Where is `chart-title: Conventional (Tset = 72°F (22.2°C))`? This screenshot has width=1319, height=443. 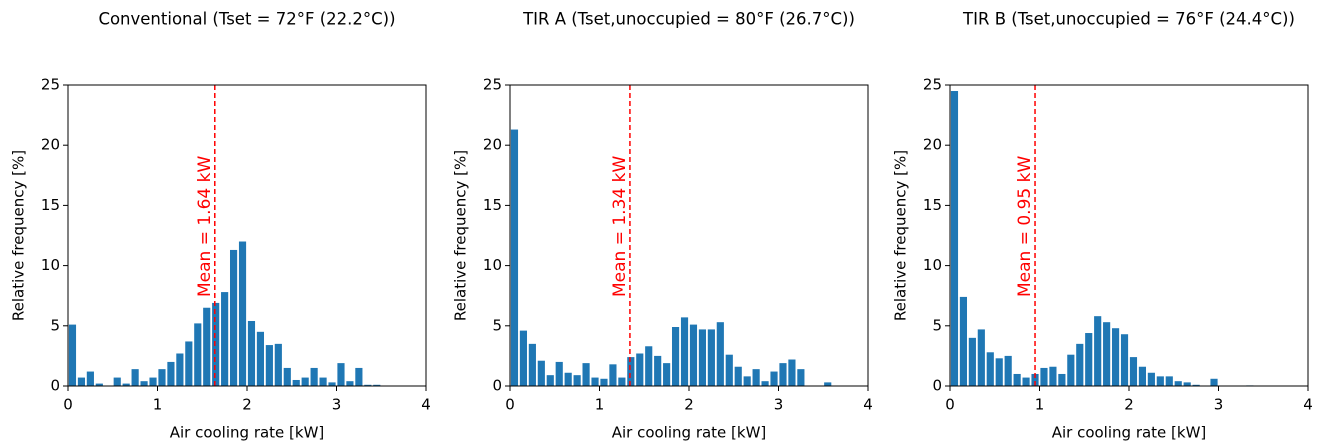
chart-title: Conventional (Tset = 72°F (22.2°C)) is located at coordinates (246, 19).